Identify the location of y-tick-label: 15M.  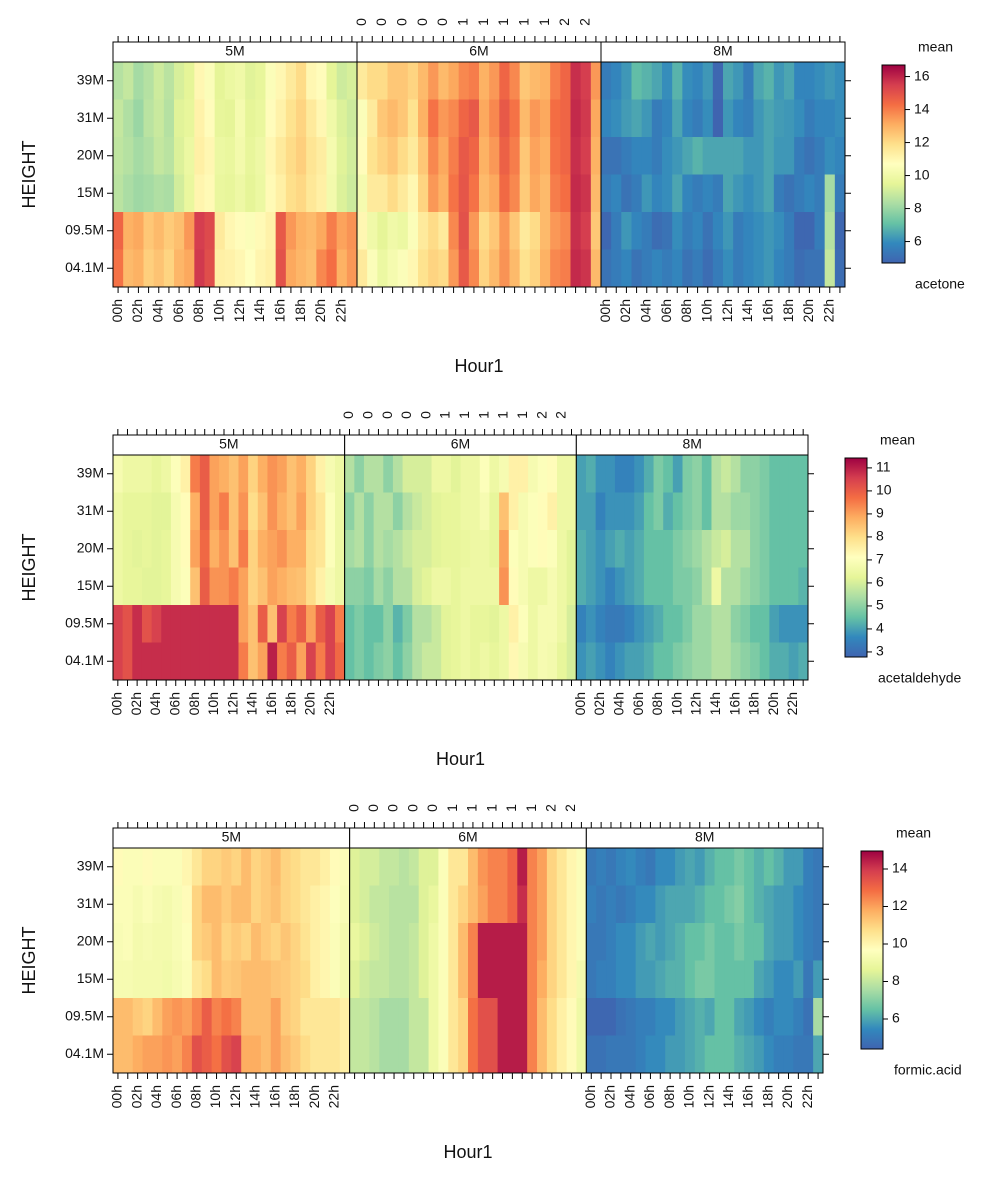
(90, 192).